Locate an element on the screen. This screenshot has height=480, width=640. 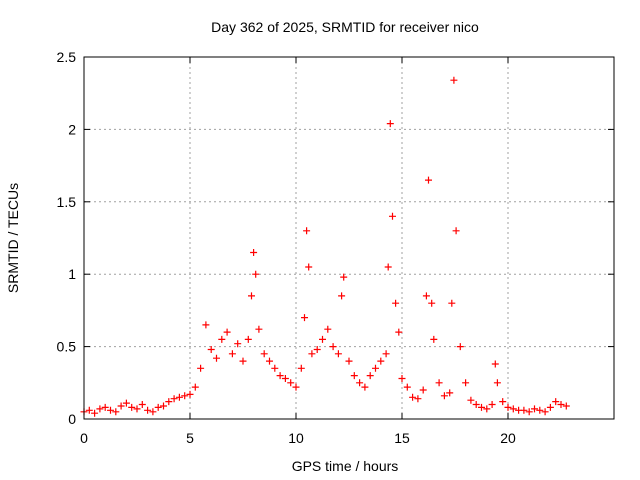
x-tick-label: 0 is located at coordinates (84, 438).